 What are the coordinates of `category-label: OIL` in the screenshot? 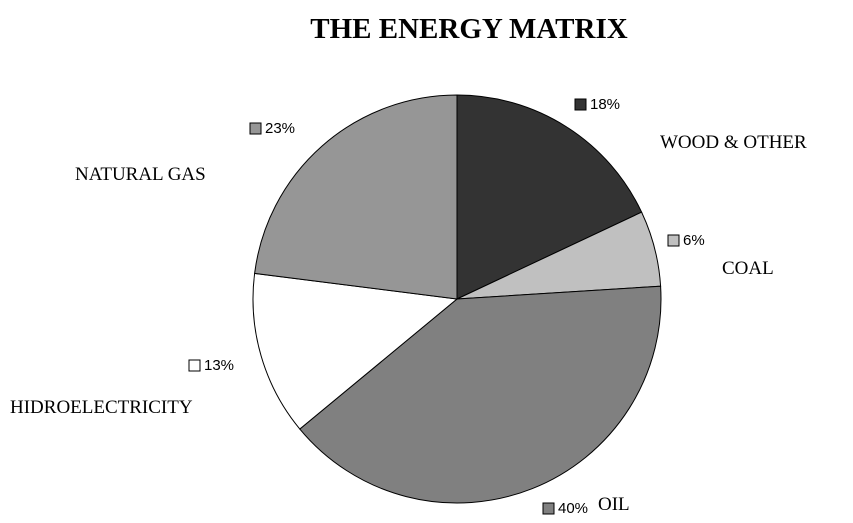 It's located at (614, 504).